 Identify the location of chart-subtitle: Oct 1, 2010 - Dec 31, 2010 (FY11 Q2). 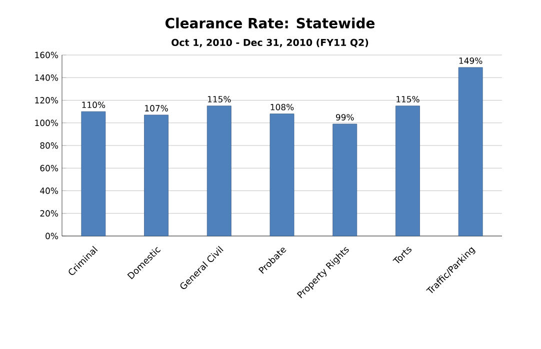
(270, 43).